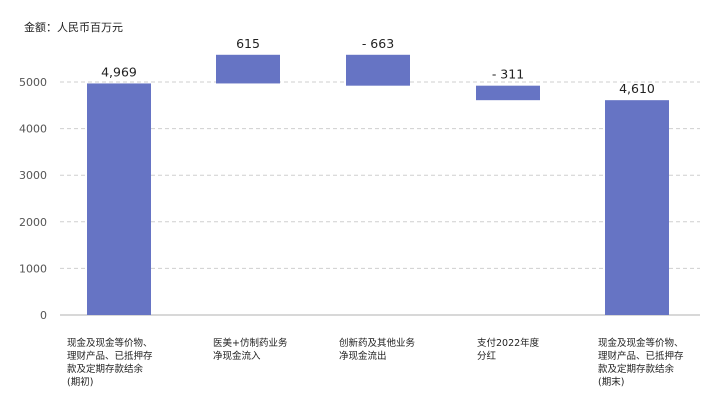 This screenshot has height=413, width=715. What do you see at coordinates (119, 71) in the screenshot?
I see `data-label: 4,969` at bounding box center [119, 71].